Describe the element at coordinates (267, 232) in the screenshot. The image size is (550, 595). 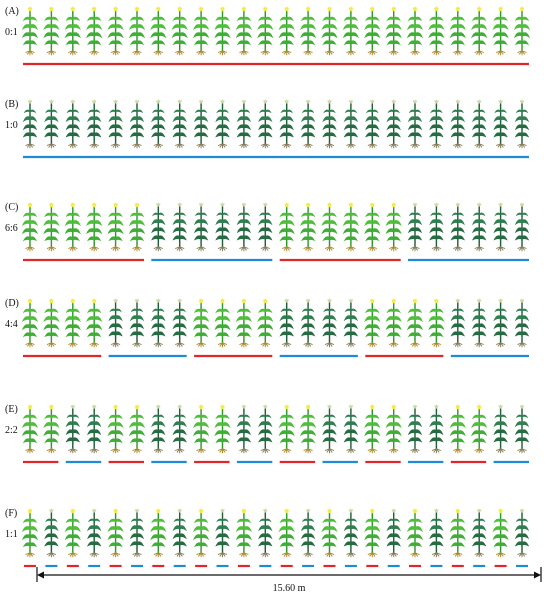
I see `panel-c: (C) 6:6` at that location.